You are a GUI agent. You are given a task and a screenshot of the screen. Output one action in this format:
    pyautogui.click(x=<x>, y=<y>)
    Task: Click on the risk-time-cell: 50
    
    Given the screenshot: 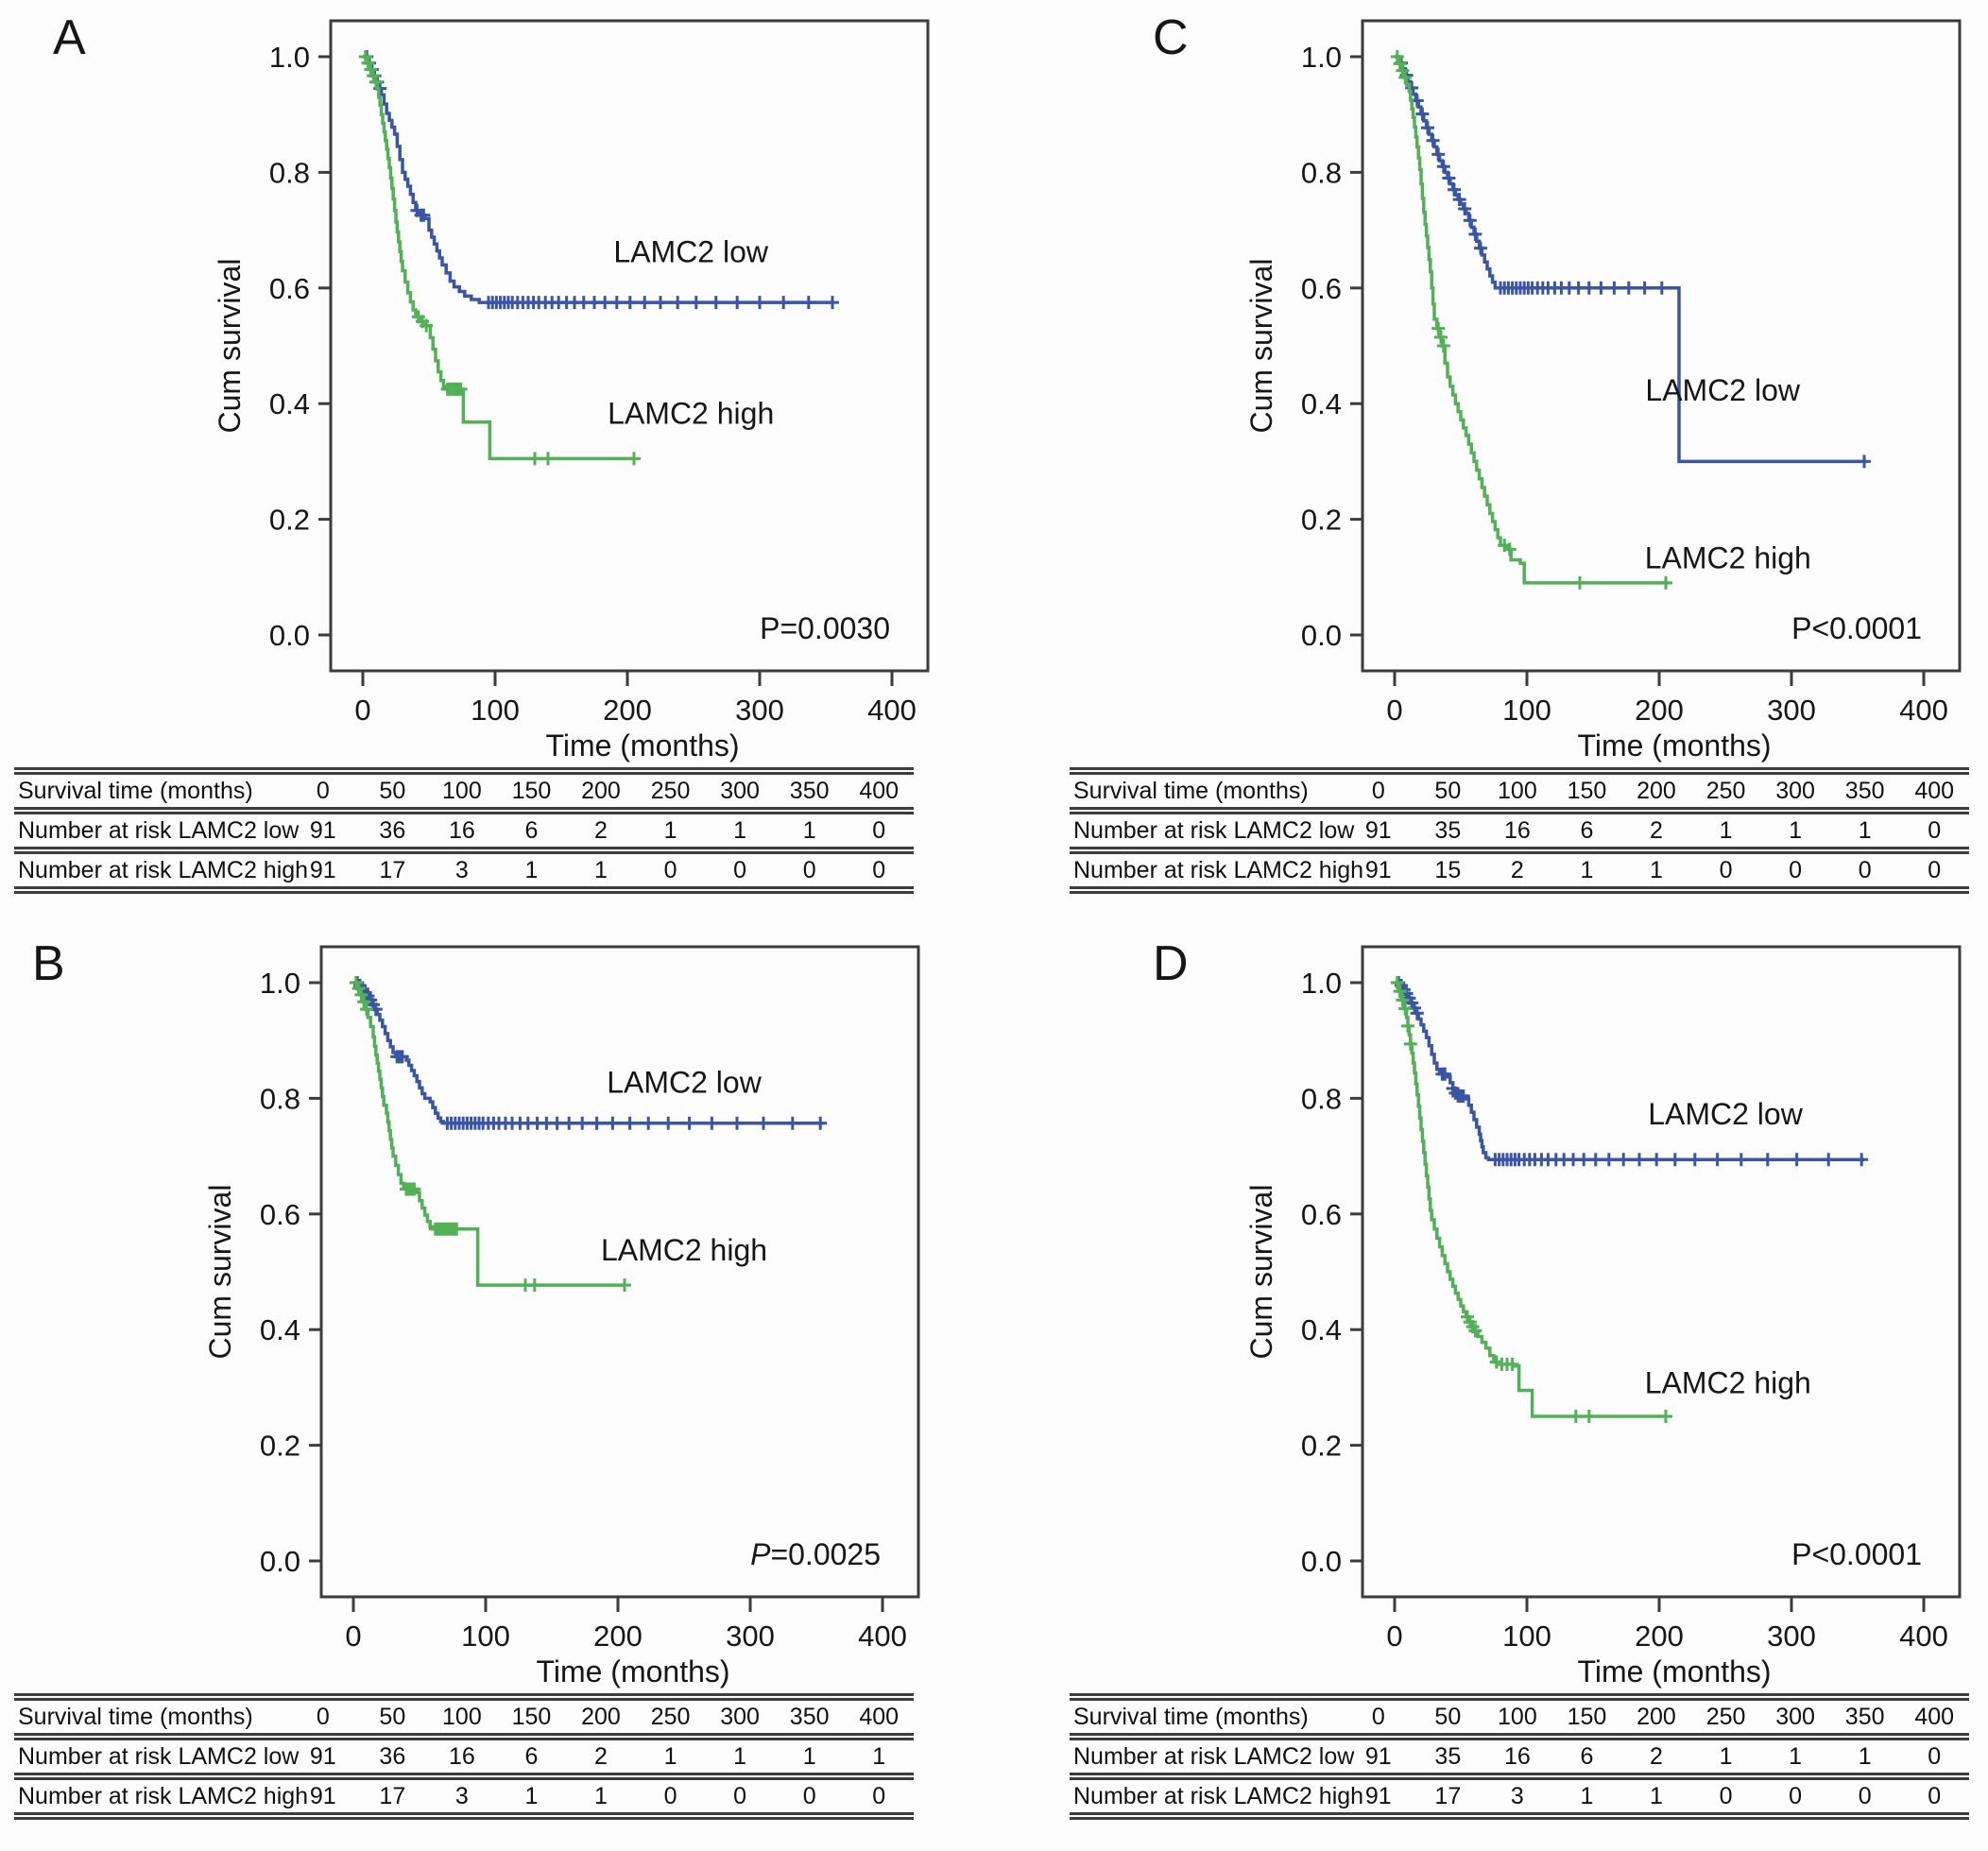 What is the action you would take?
    pyautogui.click(x=392, y=790)
    